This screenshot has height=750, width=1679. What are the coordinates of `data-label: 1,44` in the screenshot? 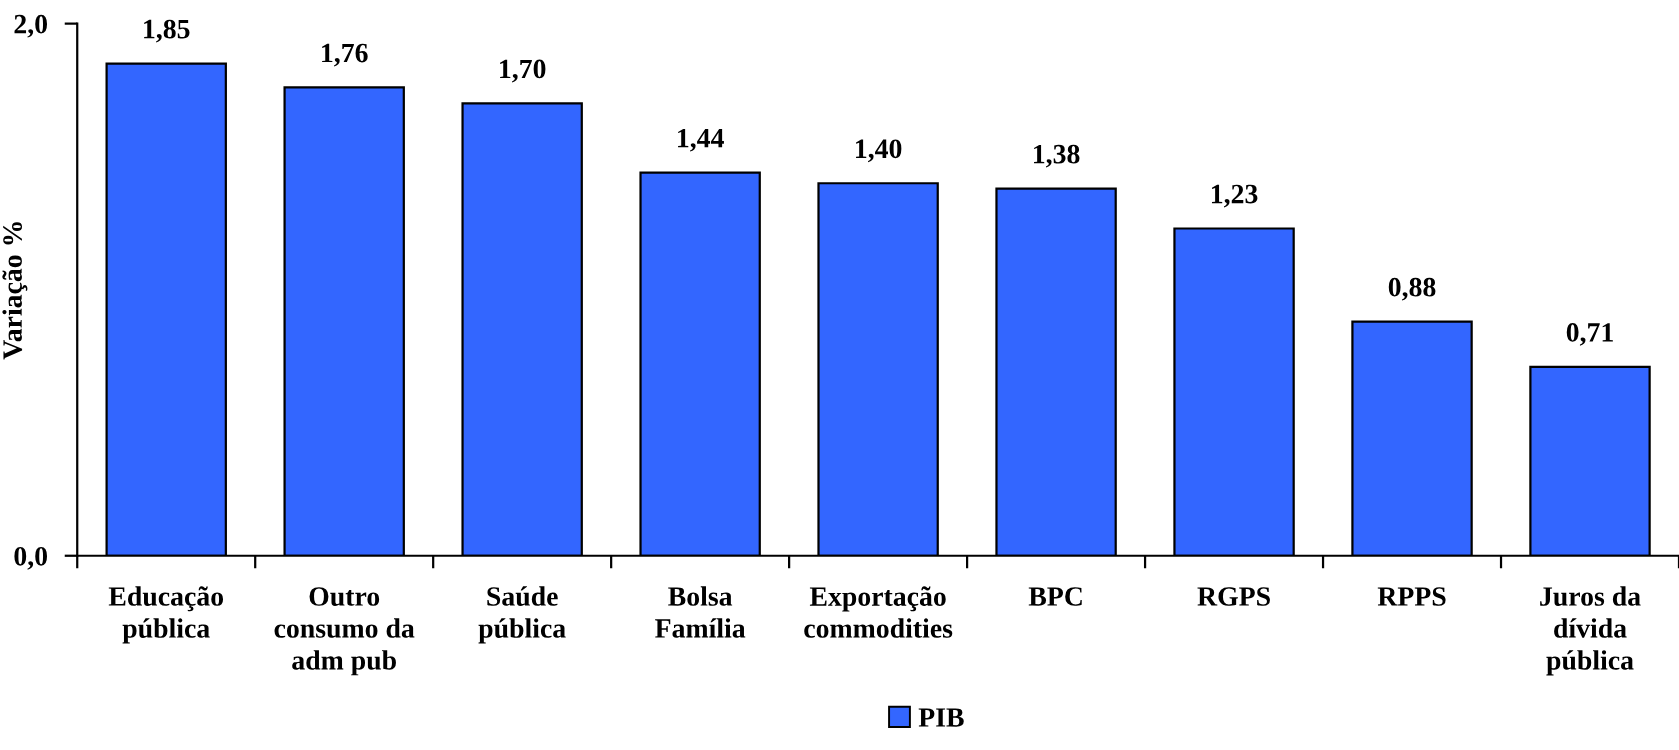 It's located at (701, 140).